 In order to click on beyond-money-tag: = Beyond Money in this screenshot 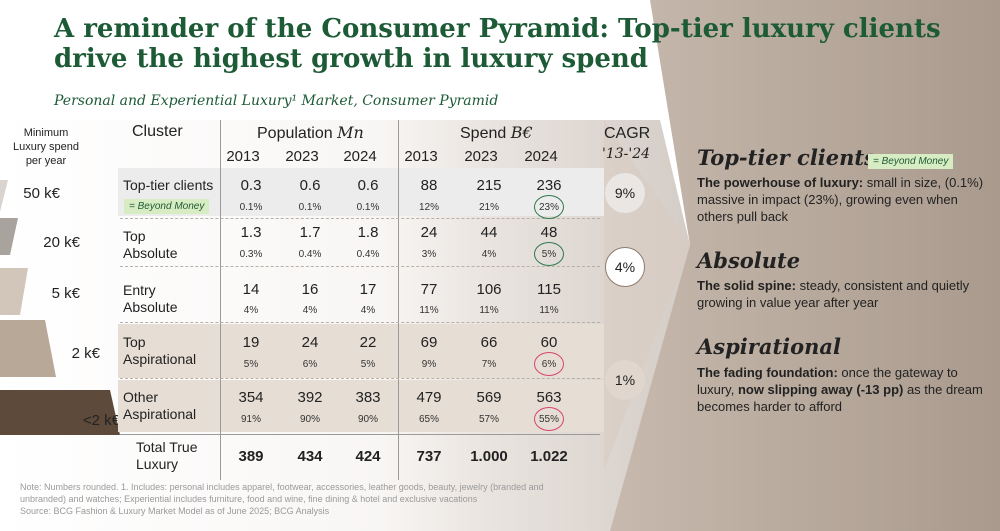, I will do `click(167, 205)`.